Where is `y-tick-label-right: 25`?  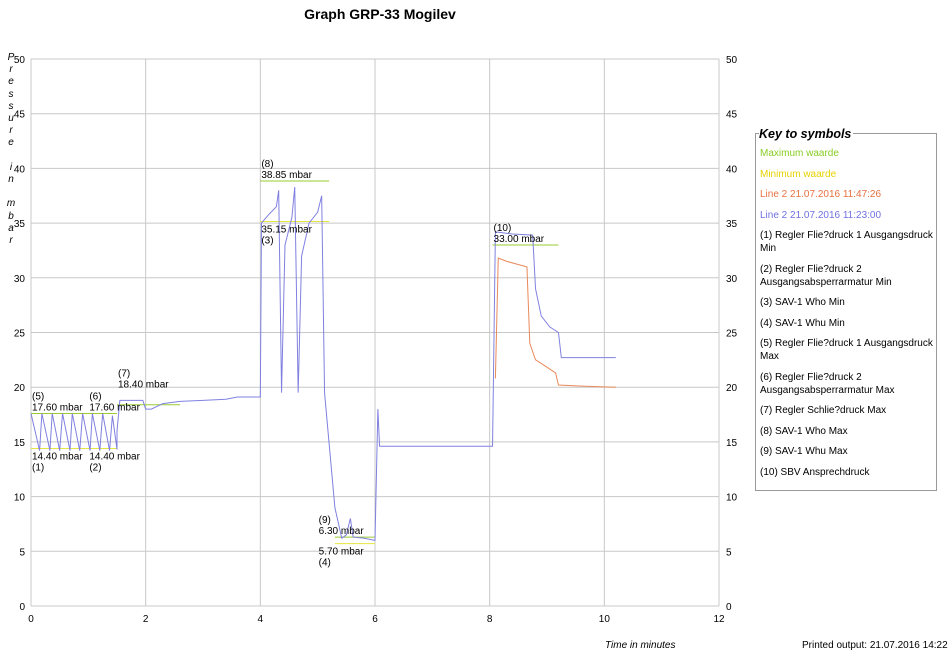 y-tick-label-right: 25 is located at coordinates (732, 334).